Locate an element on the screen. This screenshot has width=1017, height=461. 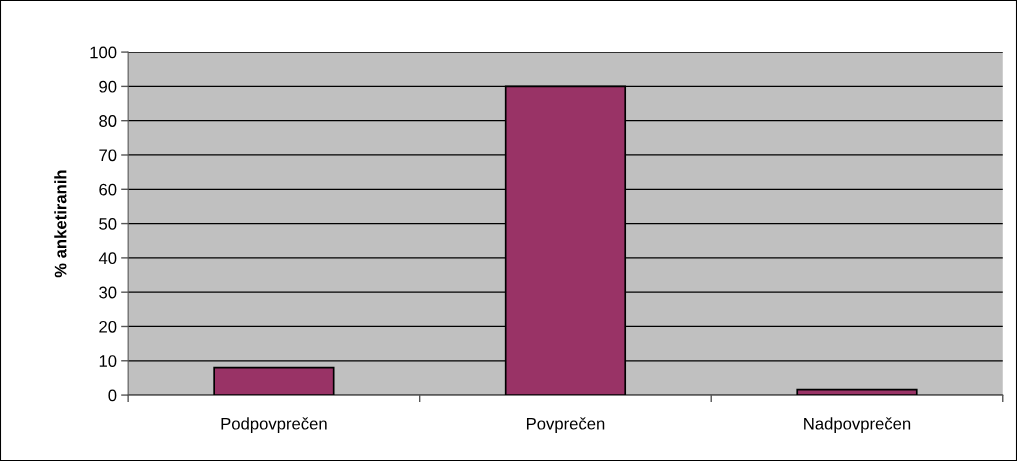
y-tick-label: 70 is located at coordinates (108, 155).